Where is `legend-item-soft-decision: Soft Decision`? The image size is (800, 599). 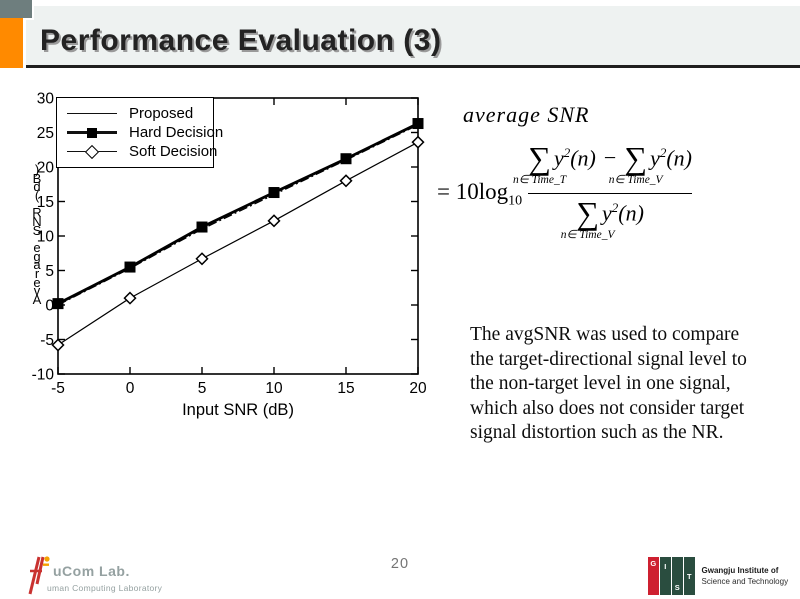
legend-item-soft-decision: Soft Decision is located at coordinates (142, 151).